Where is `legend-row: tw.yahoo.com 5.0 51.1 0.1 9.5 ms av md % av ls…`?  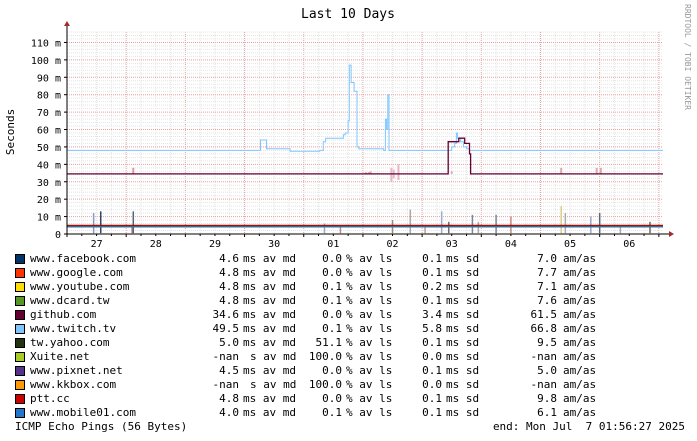 legend-row: tw.yahoo.com 5.0 51.1 0.1 9.5 ms av md % av ls… is located at coordinates (335, 343).